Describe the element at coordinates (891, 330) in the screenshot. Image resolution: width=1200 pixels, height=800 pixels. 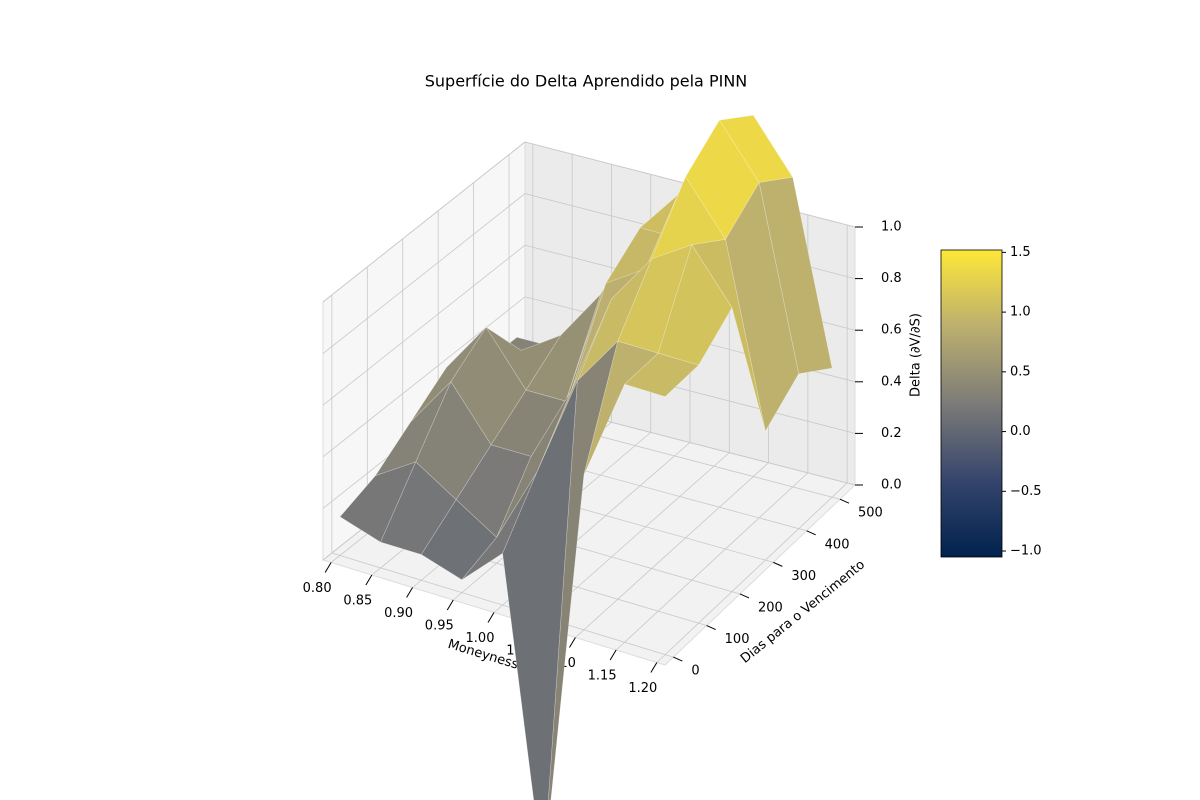
I see `z-tick-label: 0.6` at that location.